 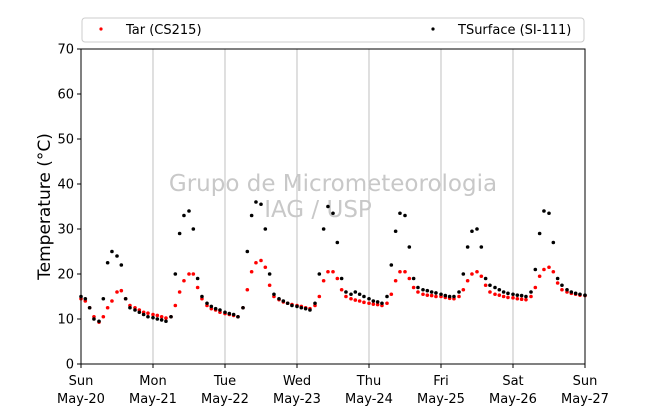 What do you see at coordinates (70, 365) in the screenshot?
I see `y-tick-label: 0` at bounding box center [70, 365].